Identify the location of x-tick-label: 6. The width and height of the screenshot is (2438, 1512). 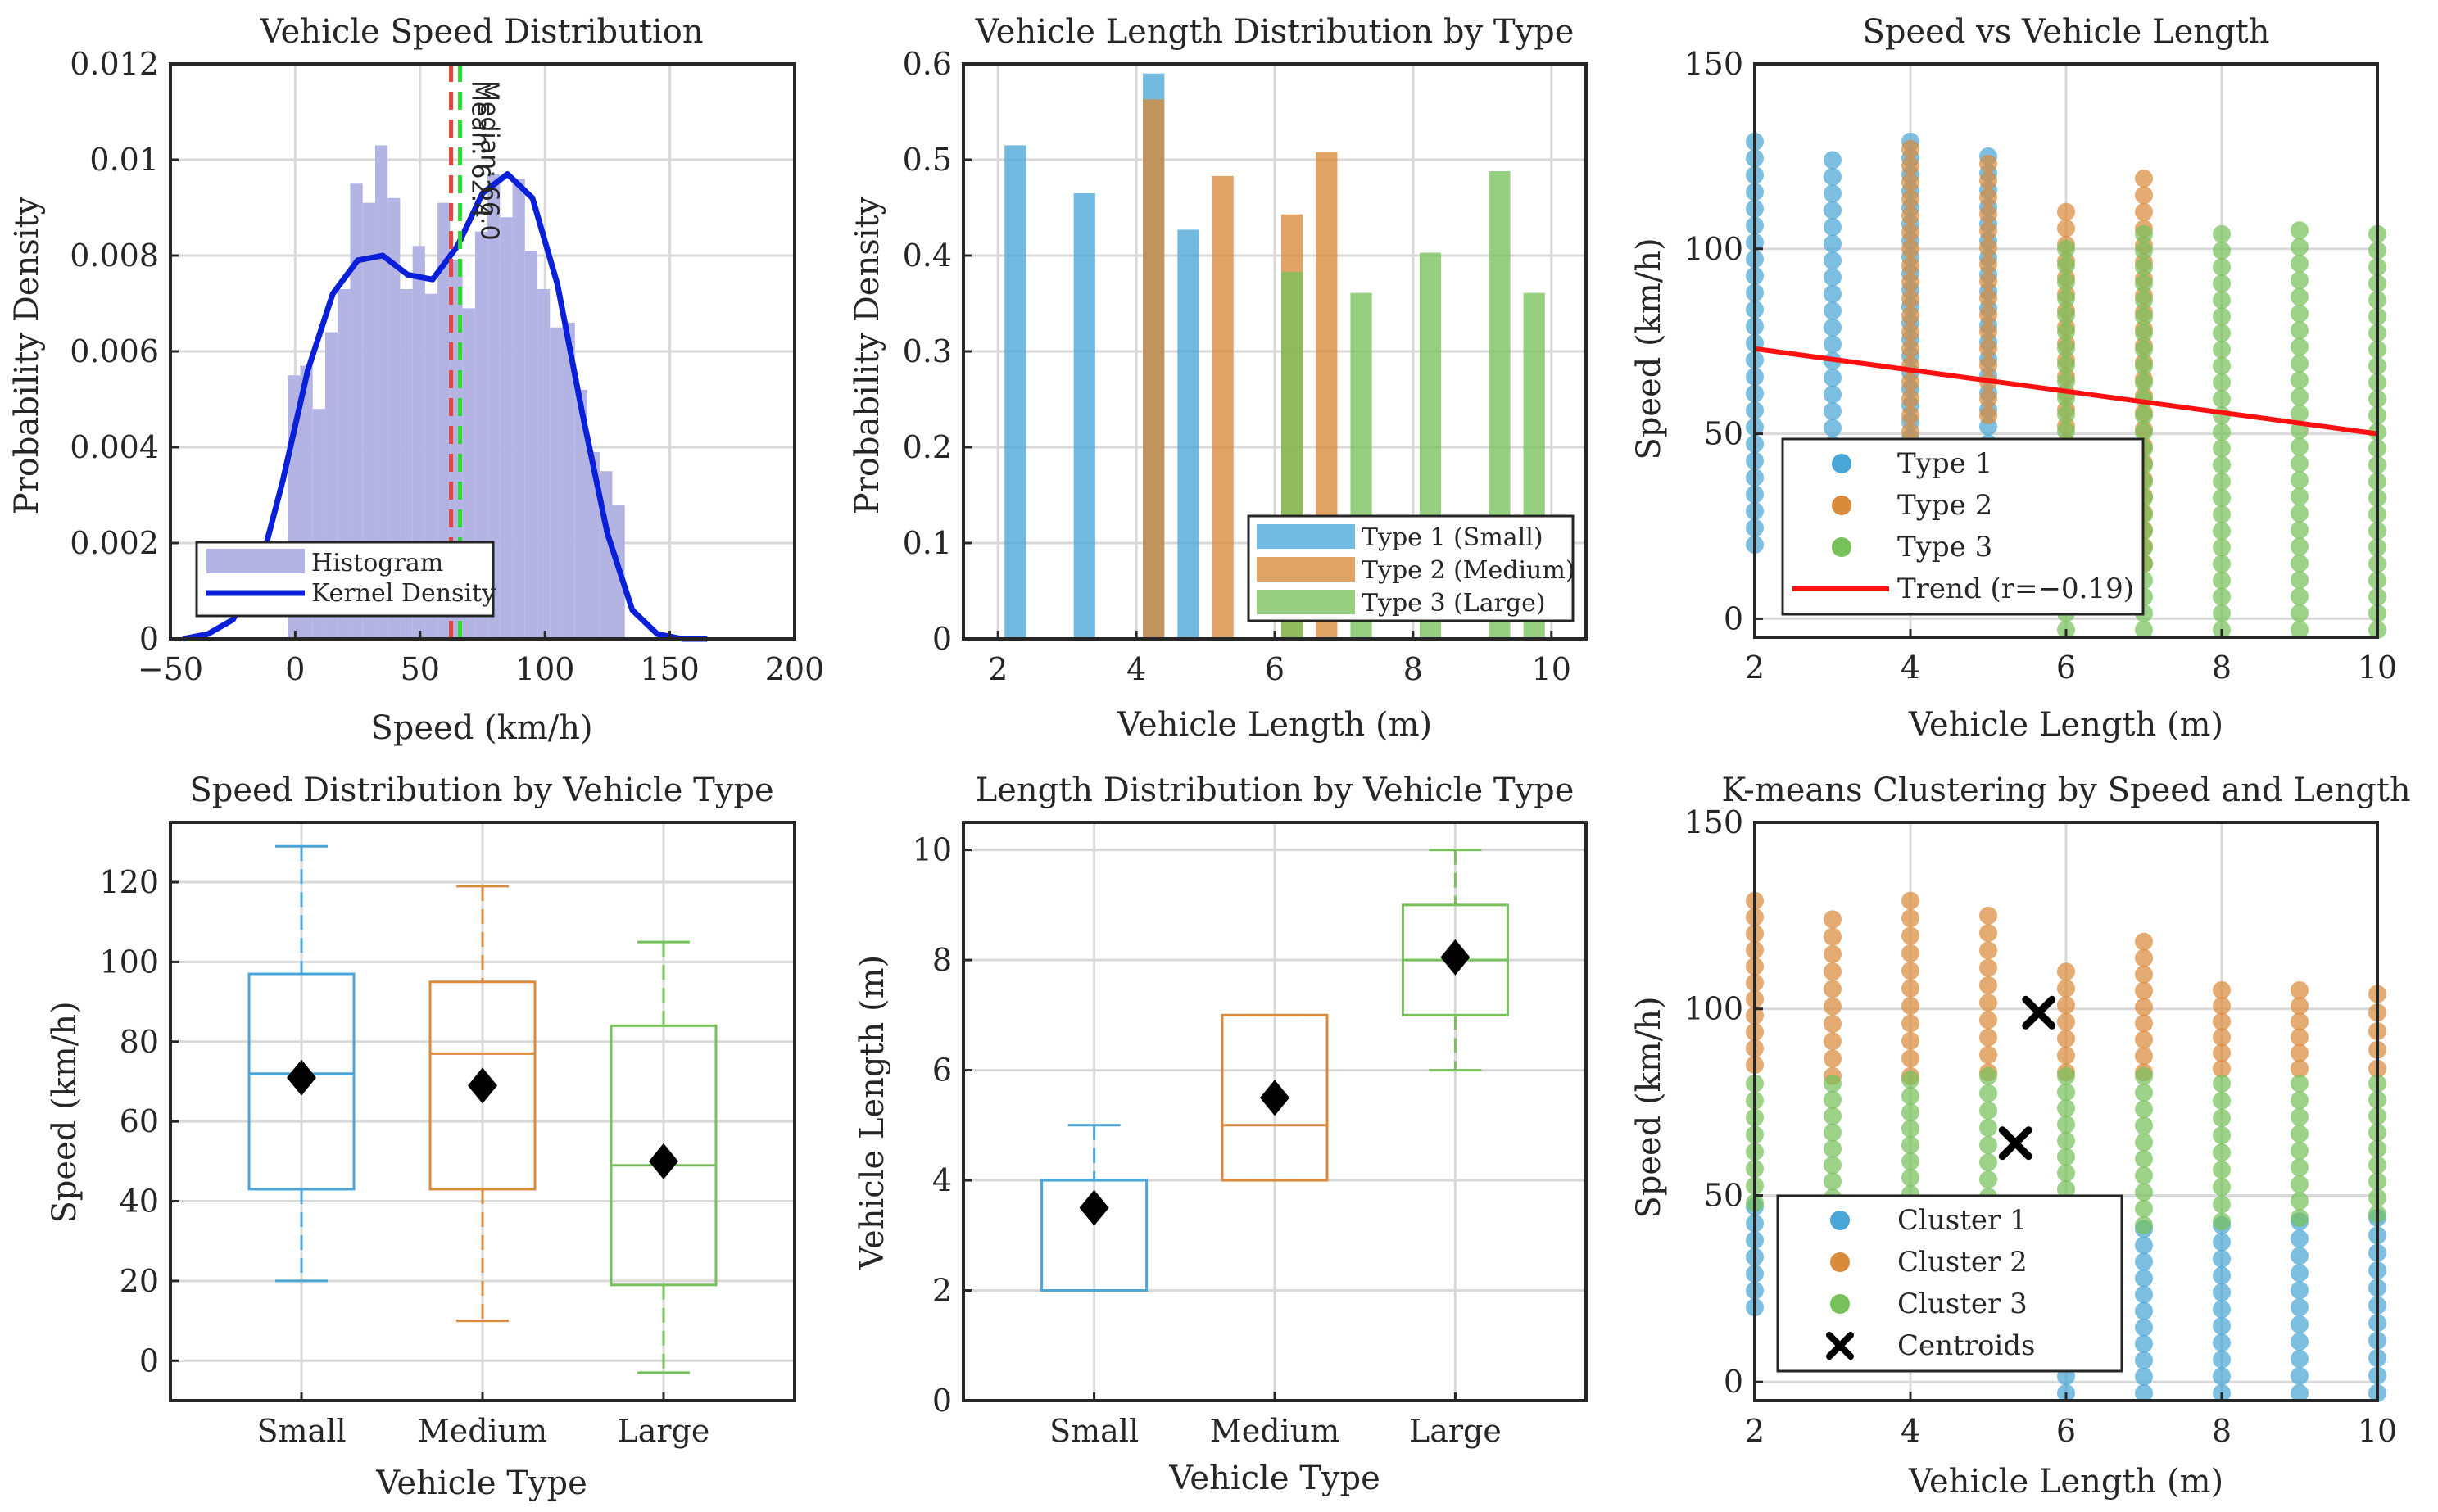
(2066, 668).